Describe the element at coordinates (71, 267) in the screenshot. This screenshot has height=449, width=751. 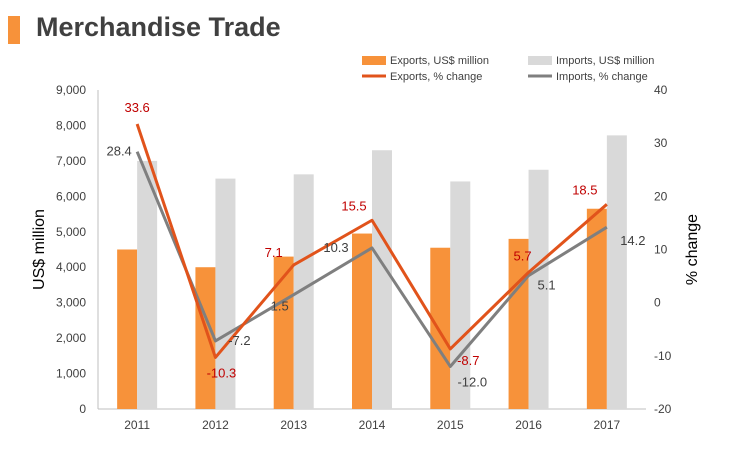
I see `left-axis-tick-label: 4,000` at that location.